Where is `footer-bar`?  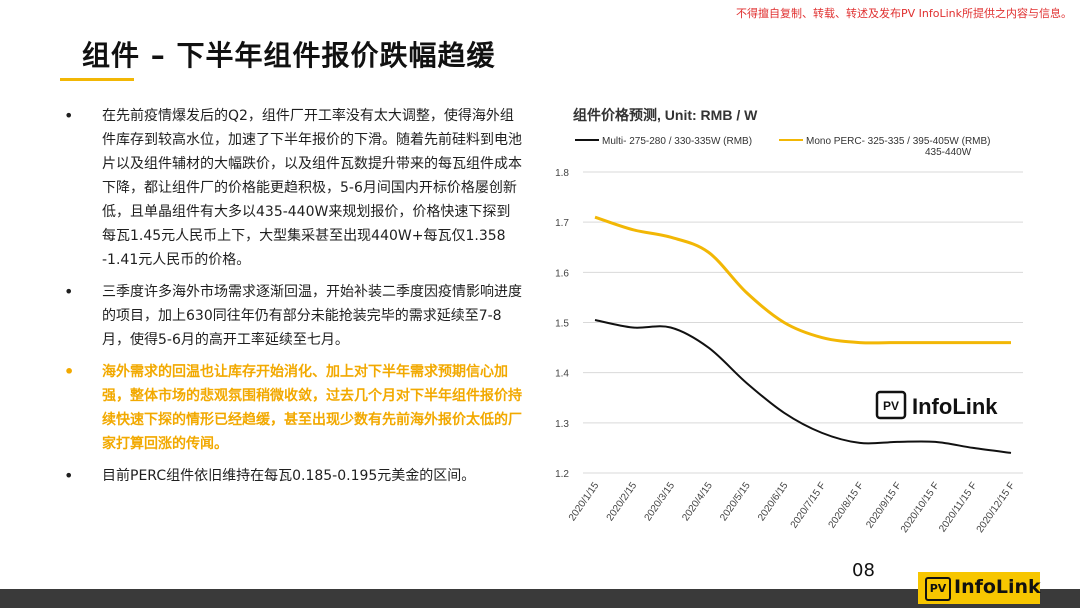
footer-bar is located at coordinates (540, 598).